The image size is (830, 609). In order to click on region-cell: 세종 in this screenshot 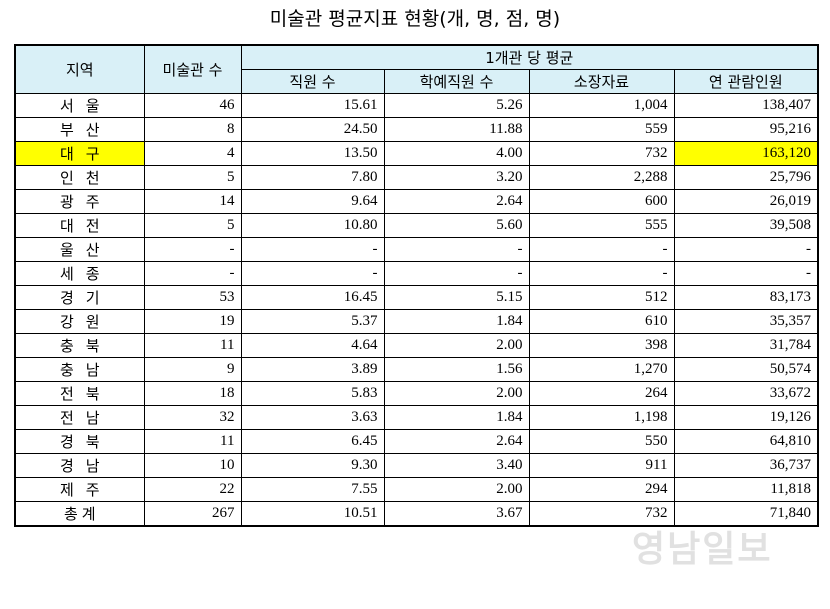, I will do `click(79, 273)`.